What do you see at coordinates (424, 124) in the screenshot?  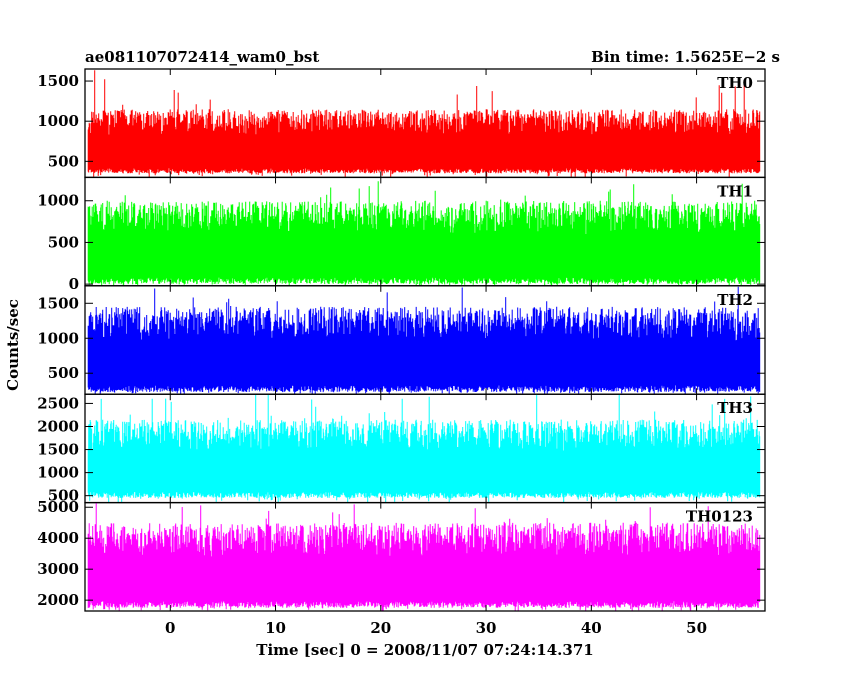 I see `series-line-th0` at bounding box center [424, 124].